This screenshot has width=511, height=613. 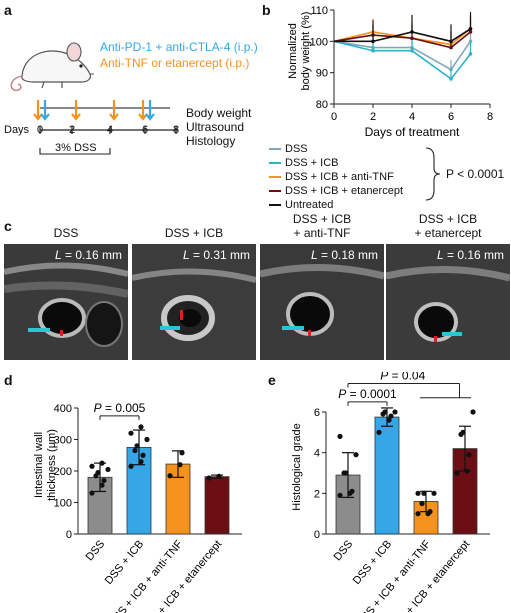 What do you see at coordinates (339, 177) in the screenshot?
I see `legend-label-tnf: DSS + ICB + anti-TNF` at bounding box center [339, 177].